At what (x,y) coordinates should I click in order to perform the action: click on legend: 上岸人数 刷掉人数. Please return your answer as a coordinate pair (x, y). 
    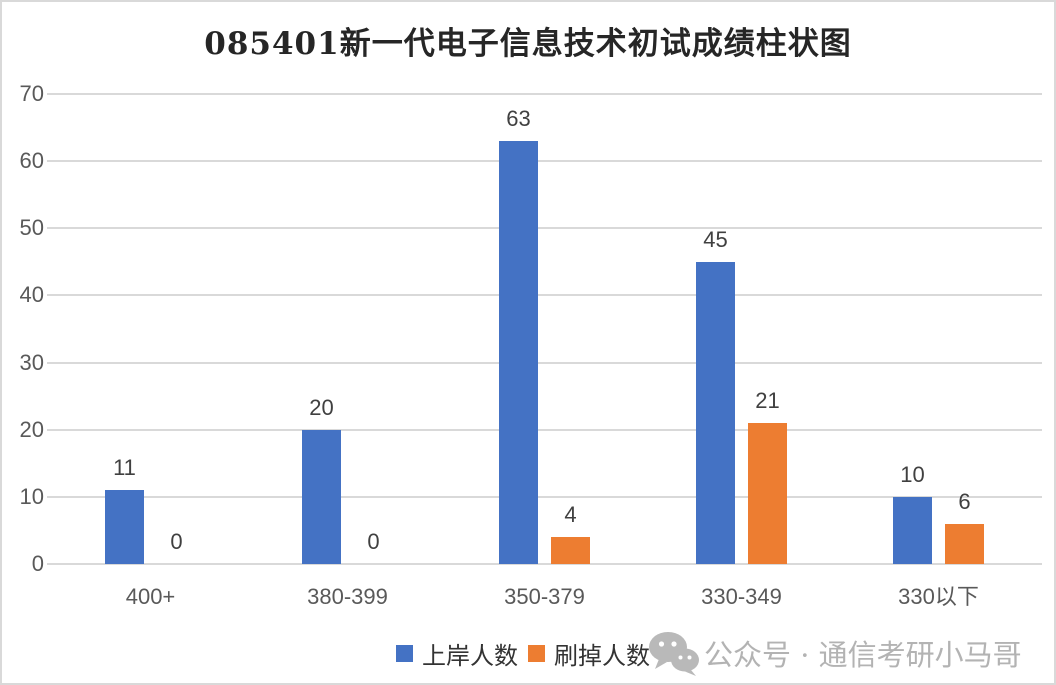
    Looking at the image, I should click on (523, 655).